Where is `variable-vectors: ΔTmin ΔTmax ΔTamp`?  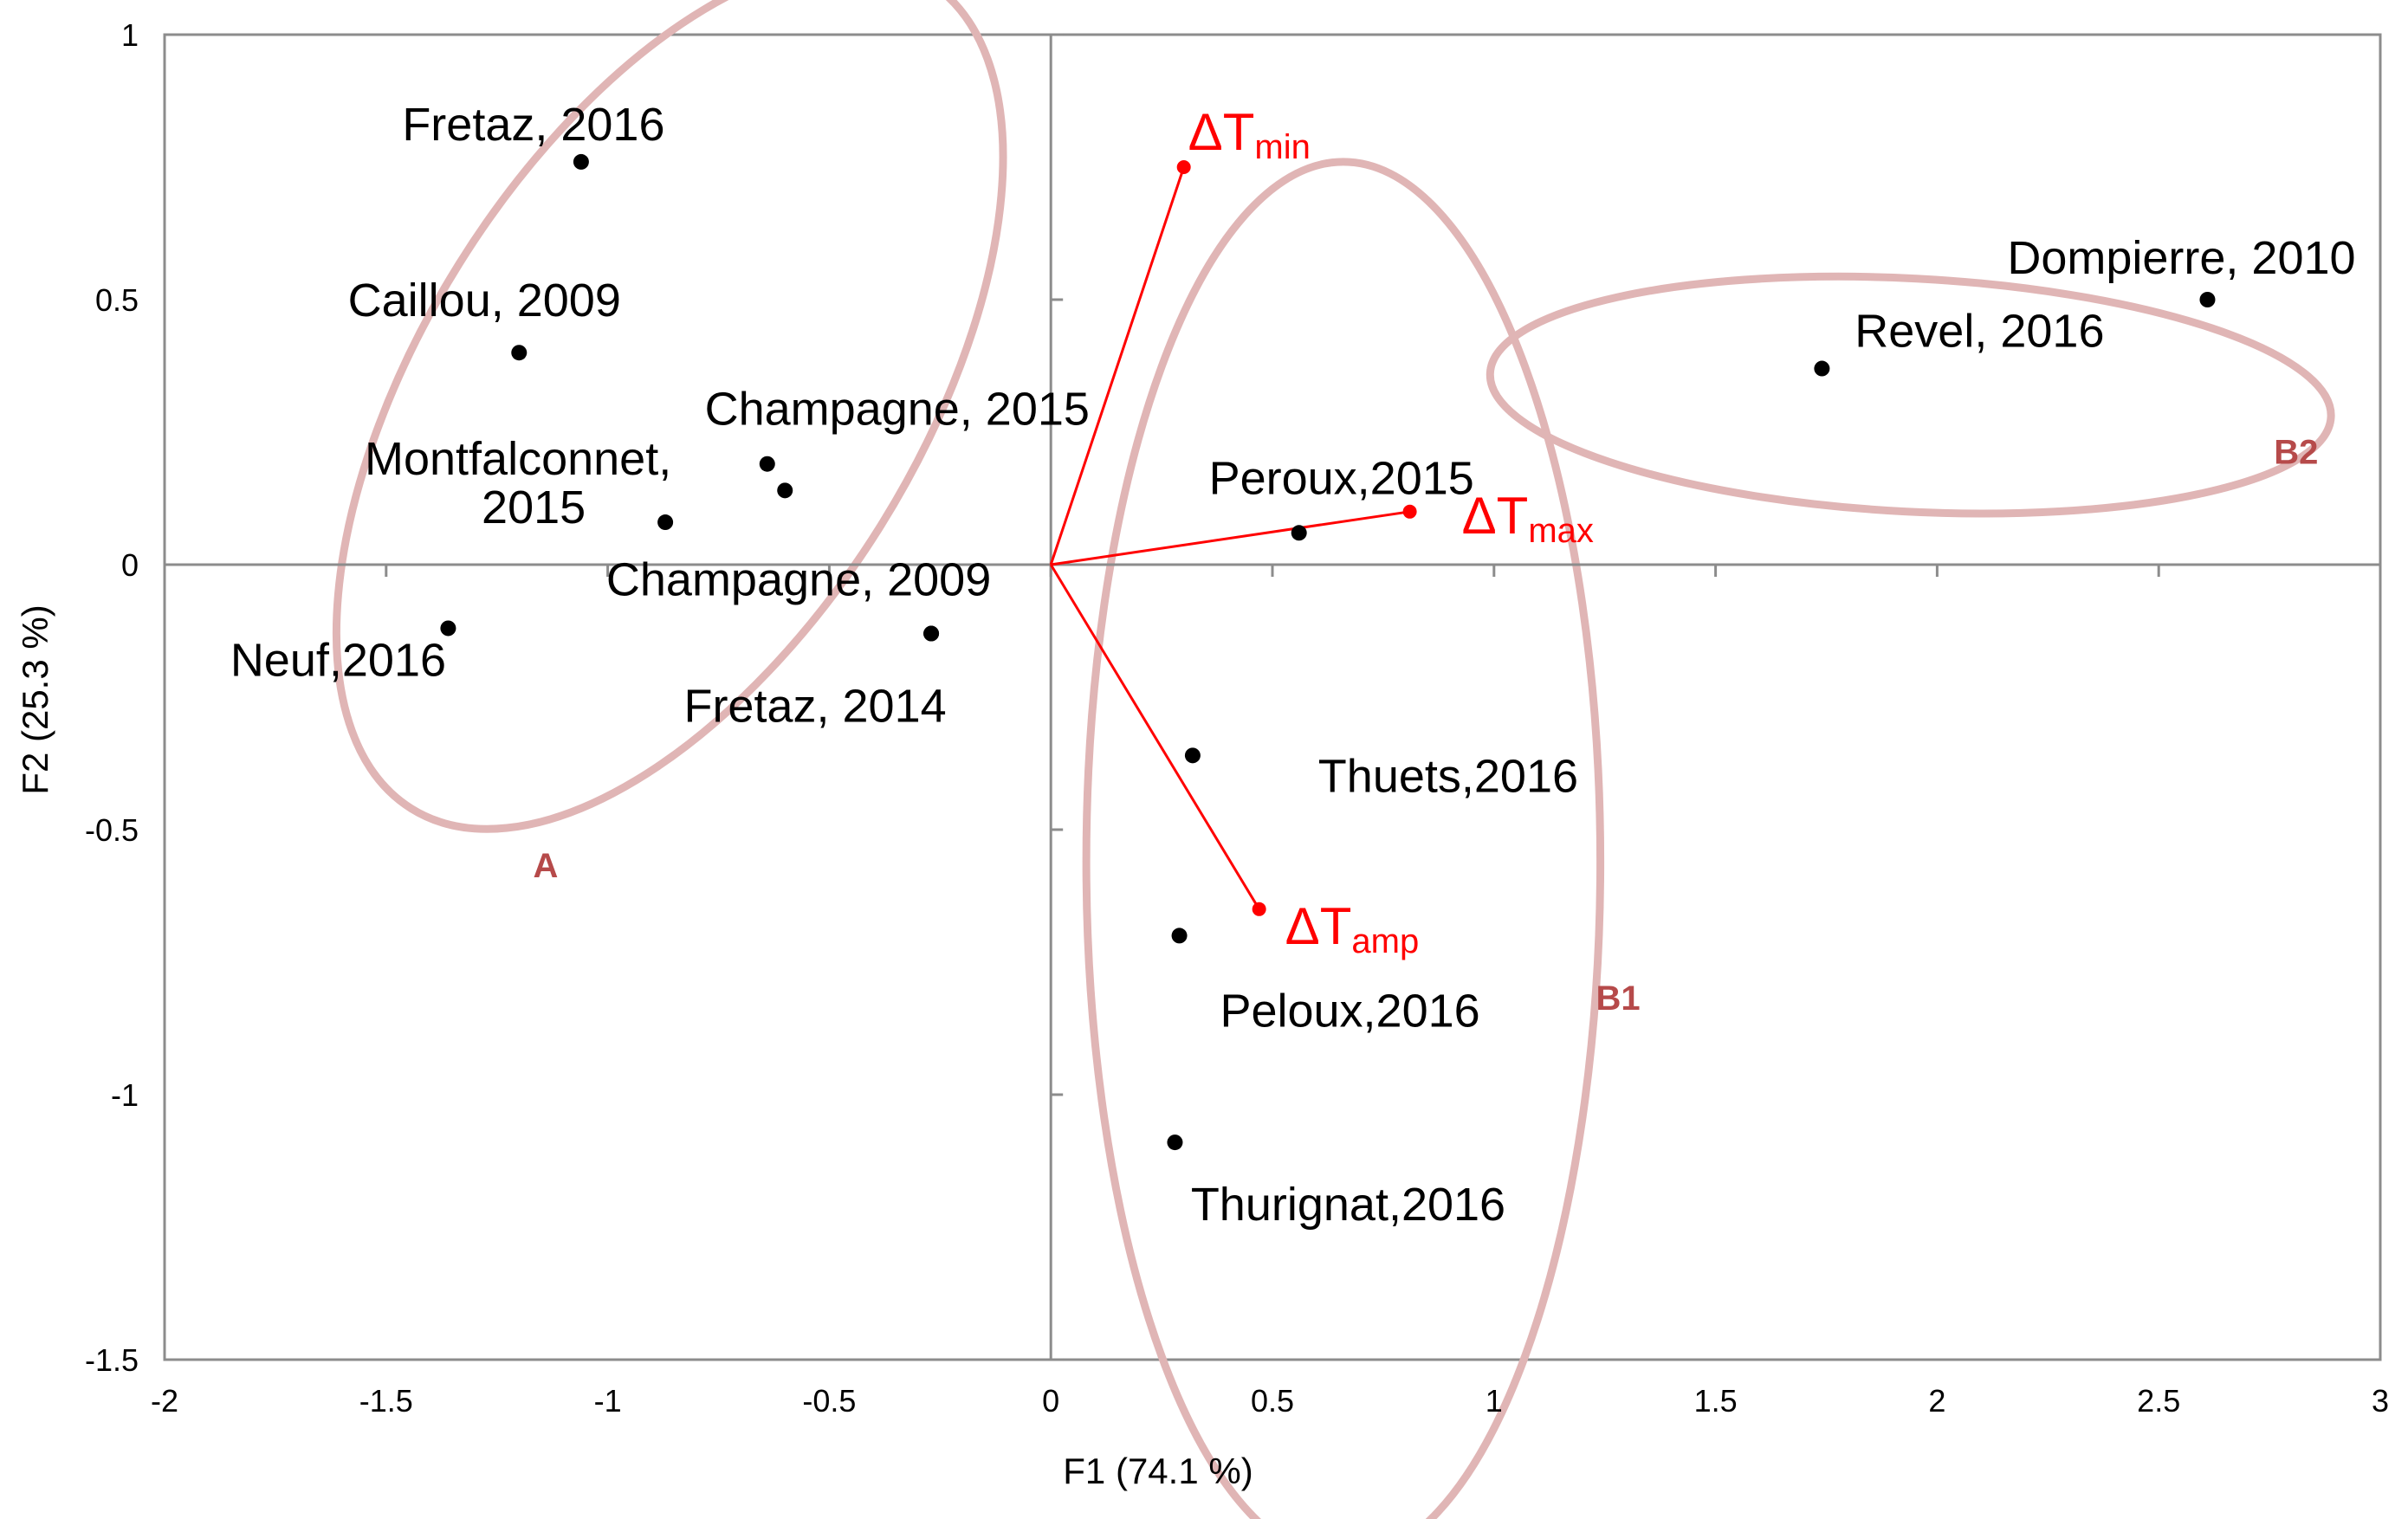
variable-vectors: ΔTmin ΔTmax ΔTamp is located at coordinates (1321, 531).